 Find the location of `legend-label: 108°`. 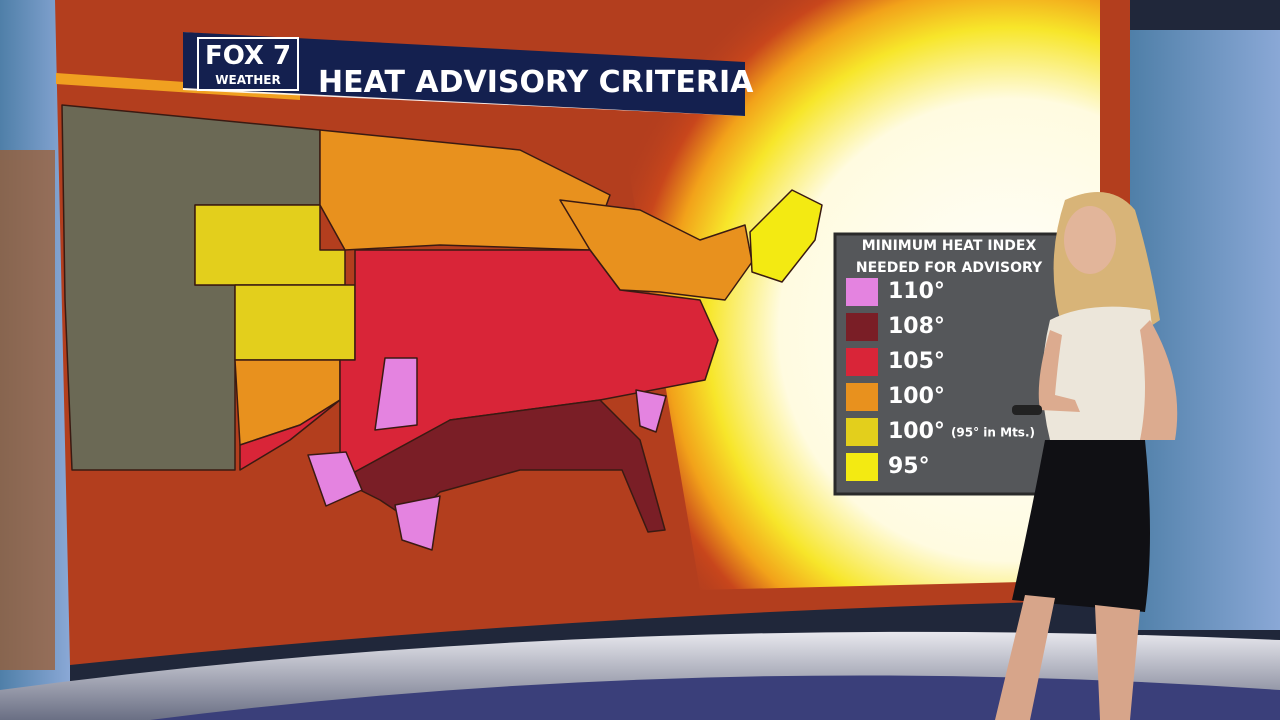

legend-label: 108° is located at coordinates (916, 326).